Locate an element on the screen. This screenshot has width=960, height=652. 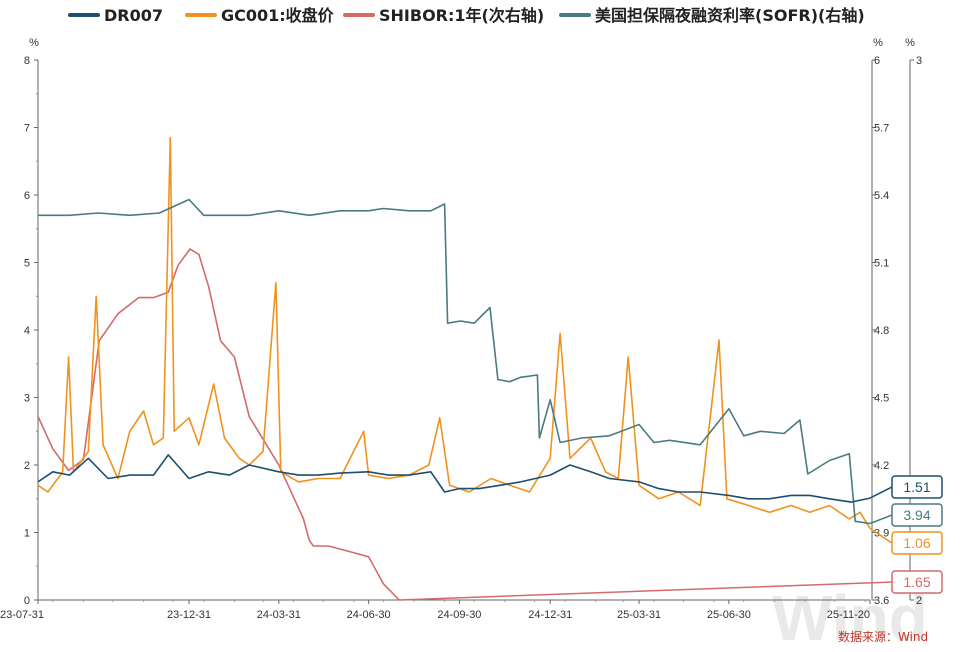
y-left-tick-label: 8 is located at coordinates (27, 61).